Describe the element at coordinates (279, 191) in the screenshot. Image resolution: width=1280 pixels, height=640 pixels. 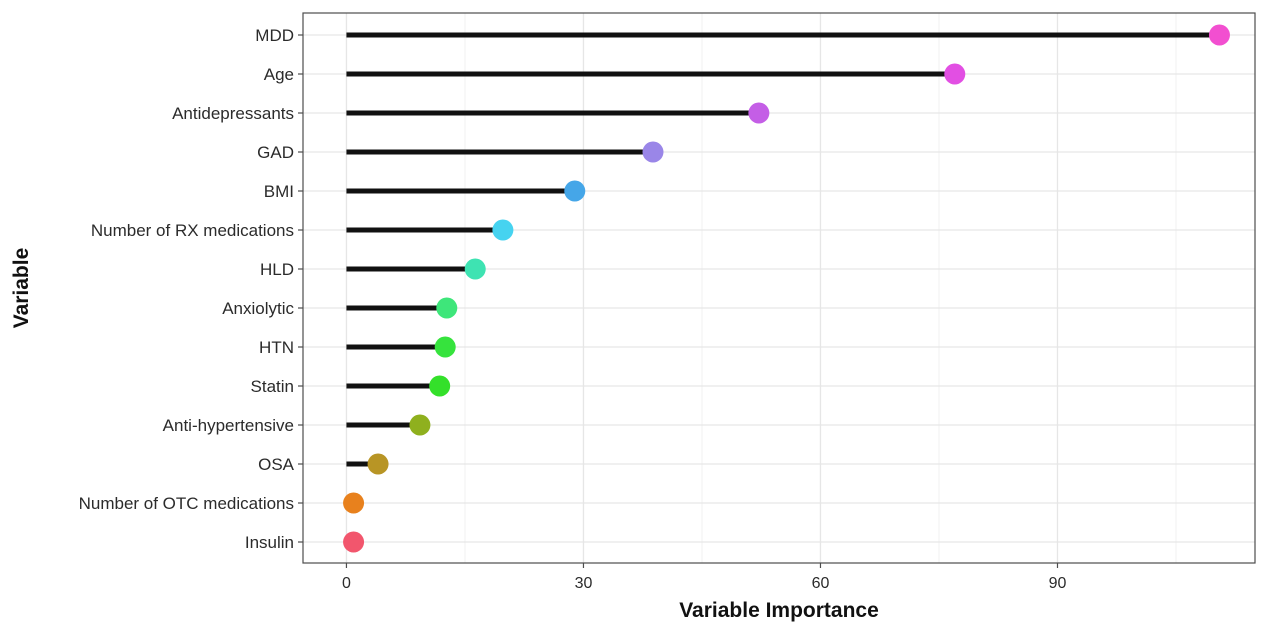
I see `category-label: BMI` at that location.